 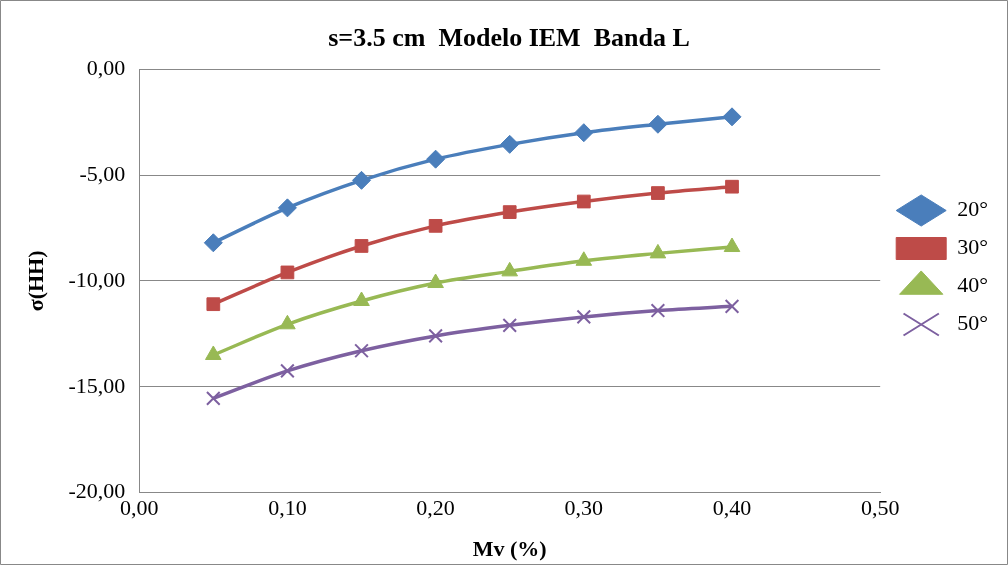 What do you see at coordinates (973, 247) in the screenshot?
I see `legend-label: 30°` at bounding box center [973, 247].